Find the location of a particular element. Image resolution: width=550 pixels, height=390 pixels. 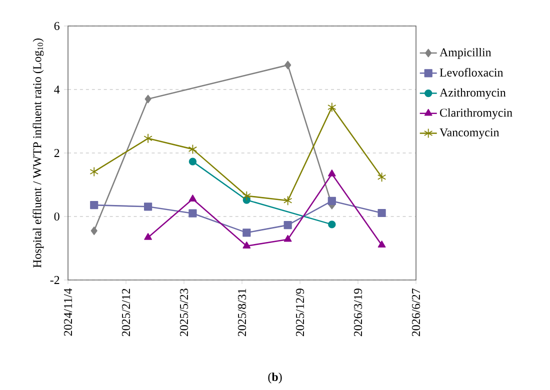

x-tick-label: 2024/11/4 is located at coordinates (68, 312).